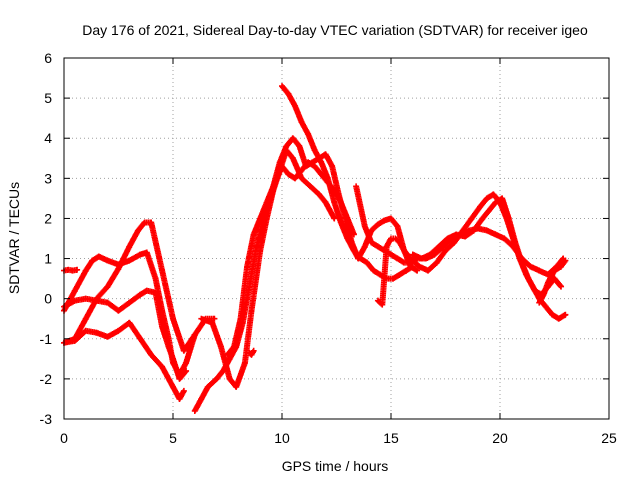 This screenshot has width=640, height=480. Describe the element at coordinates (500, 438) in the screenshot. I see `x-tick-label: 20` at that location.